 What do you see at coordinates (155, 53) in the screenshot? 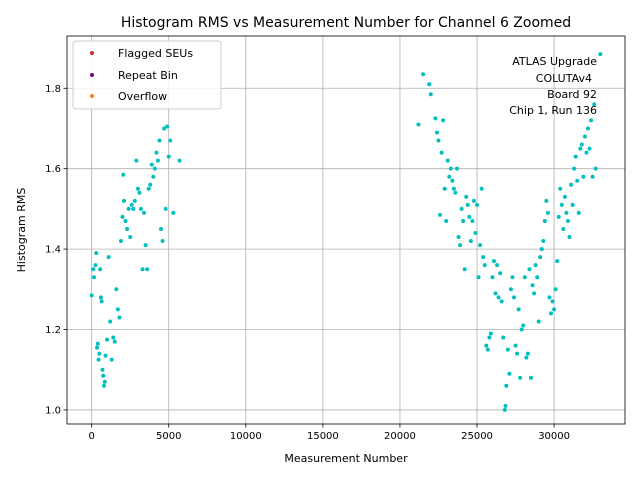
I see `legend-label-flagged-seus: Flagged SEUs` at bounding box center [155, 53].